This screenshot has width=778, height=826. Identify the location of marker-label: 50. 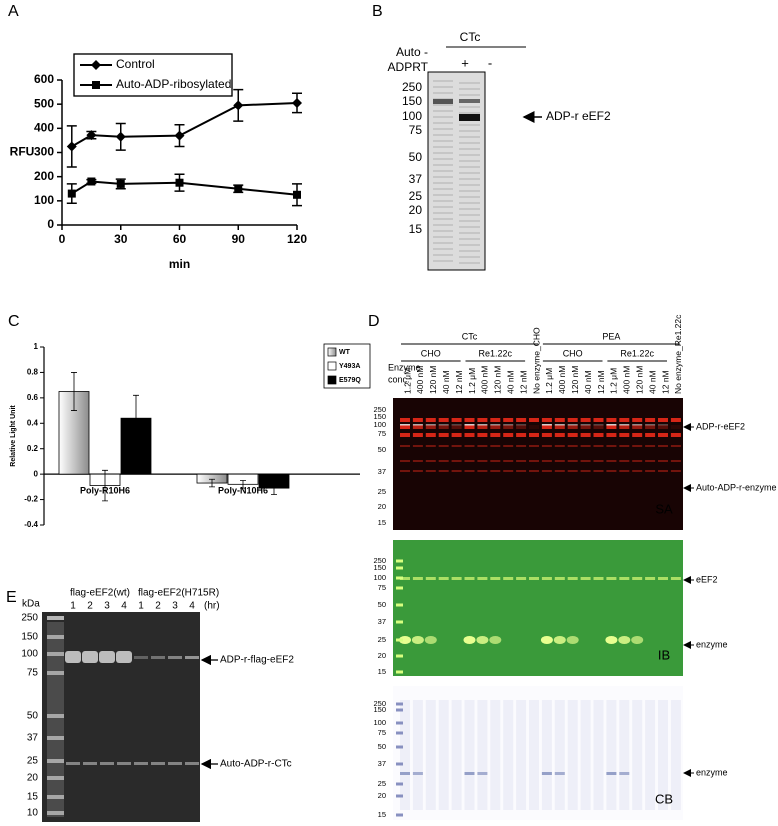
(33, 716).